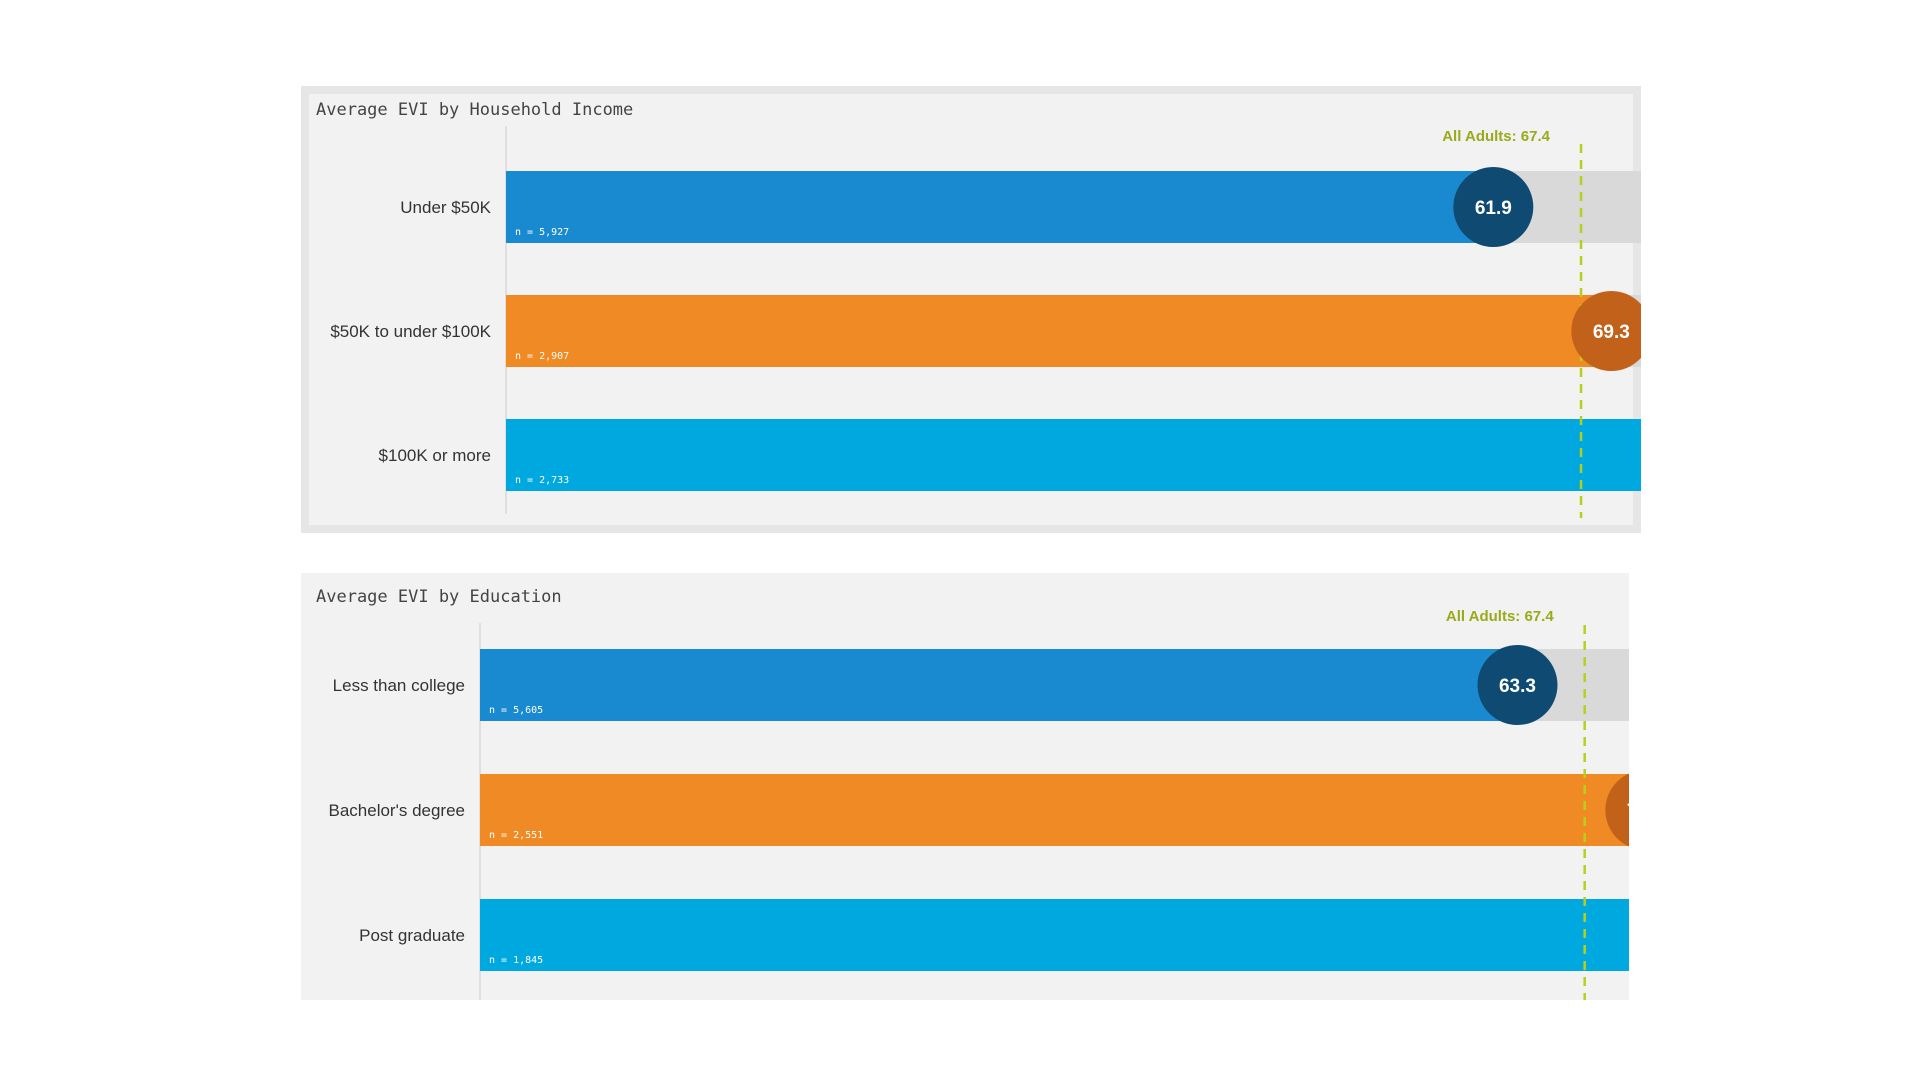 This screenshot has width=1920, height=1080. Describe the element at coordinates (399, 685) in the screenshot. I see `category-label: Less than college` at that location.